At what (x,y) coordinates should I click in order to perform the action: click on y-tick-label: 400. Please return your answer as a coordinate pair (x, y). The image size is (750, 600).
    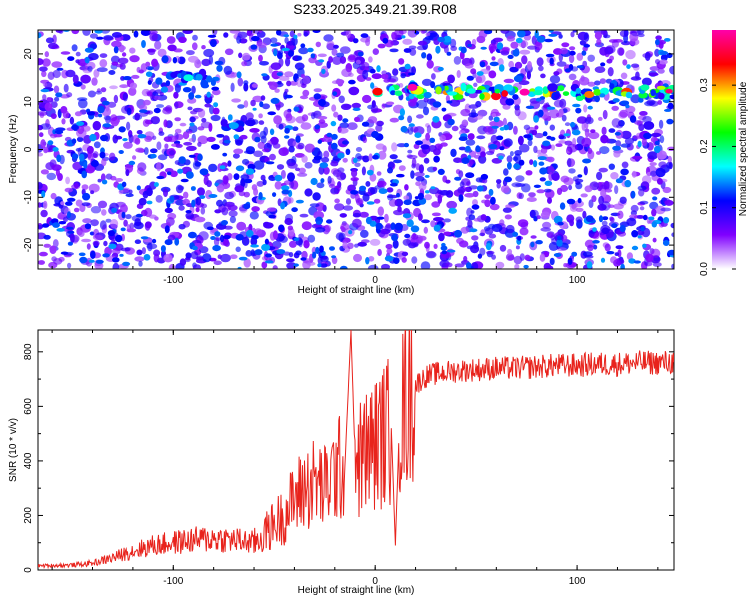
    Looking at the image, I should click on (28, 460).